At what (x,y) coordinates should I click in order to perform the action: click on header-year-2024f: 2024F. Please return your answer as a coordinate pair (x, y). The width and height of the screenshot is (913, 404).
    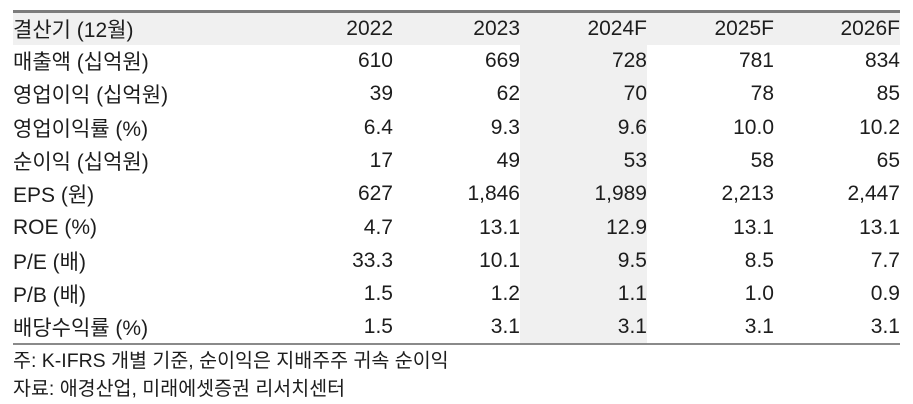
    Looking at the image, I should click on (583, 28).